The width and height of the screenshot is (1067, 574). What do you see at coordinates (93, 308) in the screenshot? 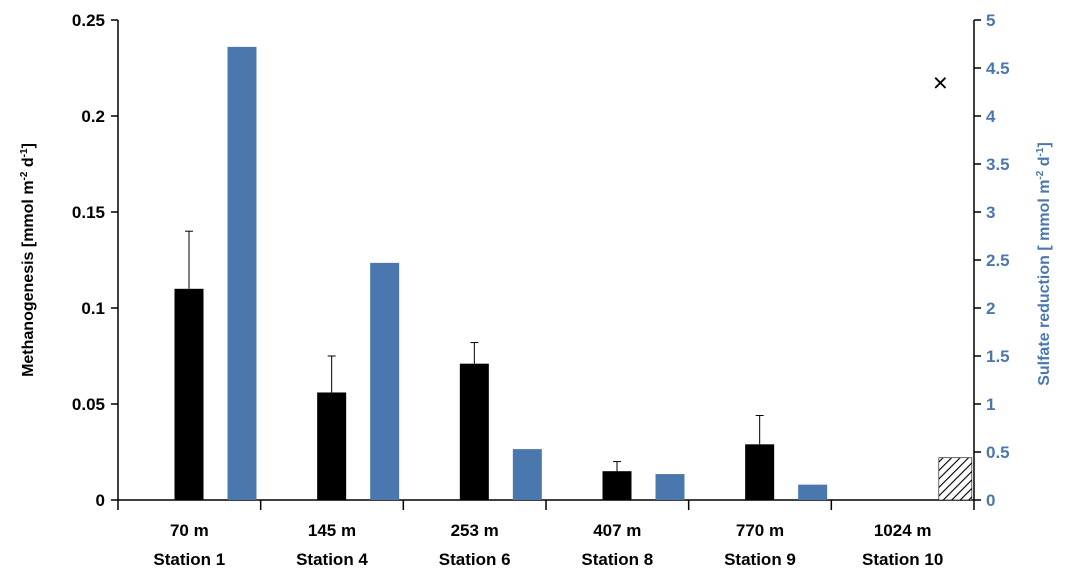
I see `left-tick-label: 0.1` at bounding box center [93, 308].